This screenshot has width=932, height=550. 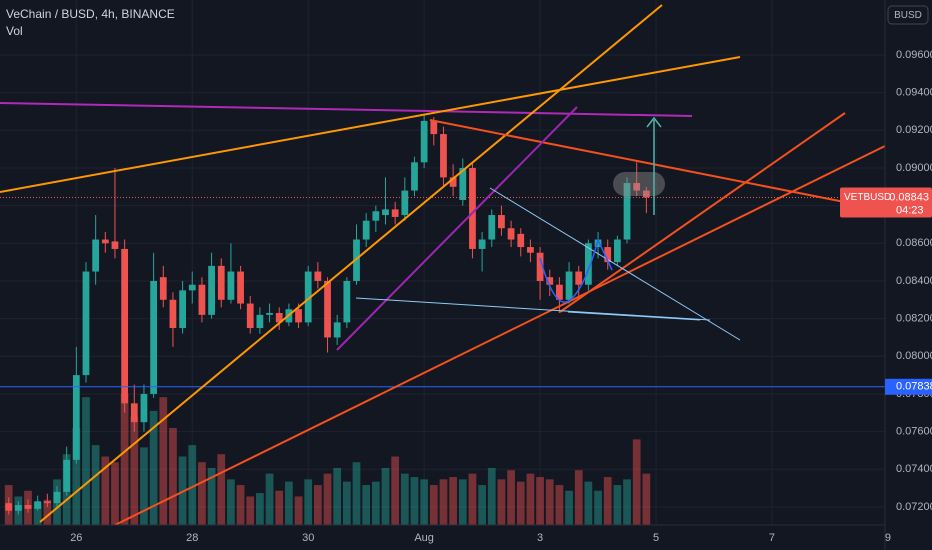 I want to click on y-tick-label: 0.09400, so click(x=914, y=93).